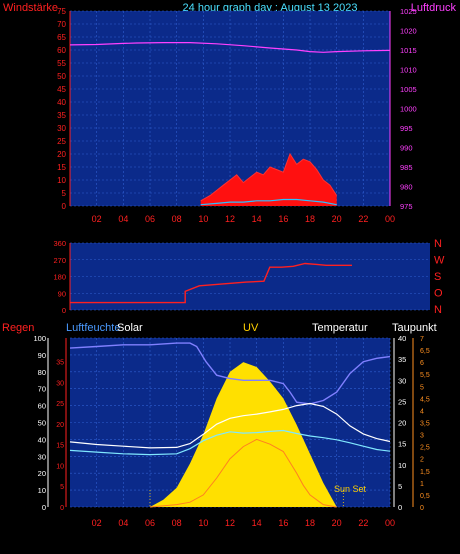 This screenshot has width=460, height=554. Describe the element at coordinates (422, 387) in the screenshot. I see `dewpoint-tick: 5` at that location.